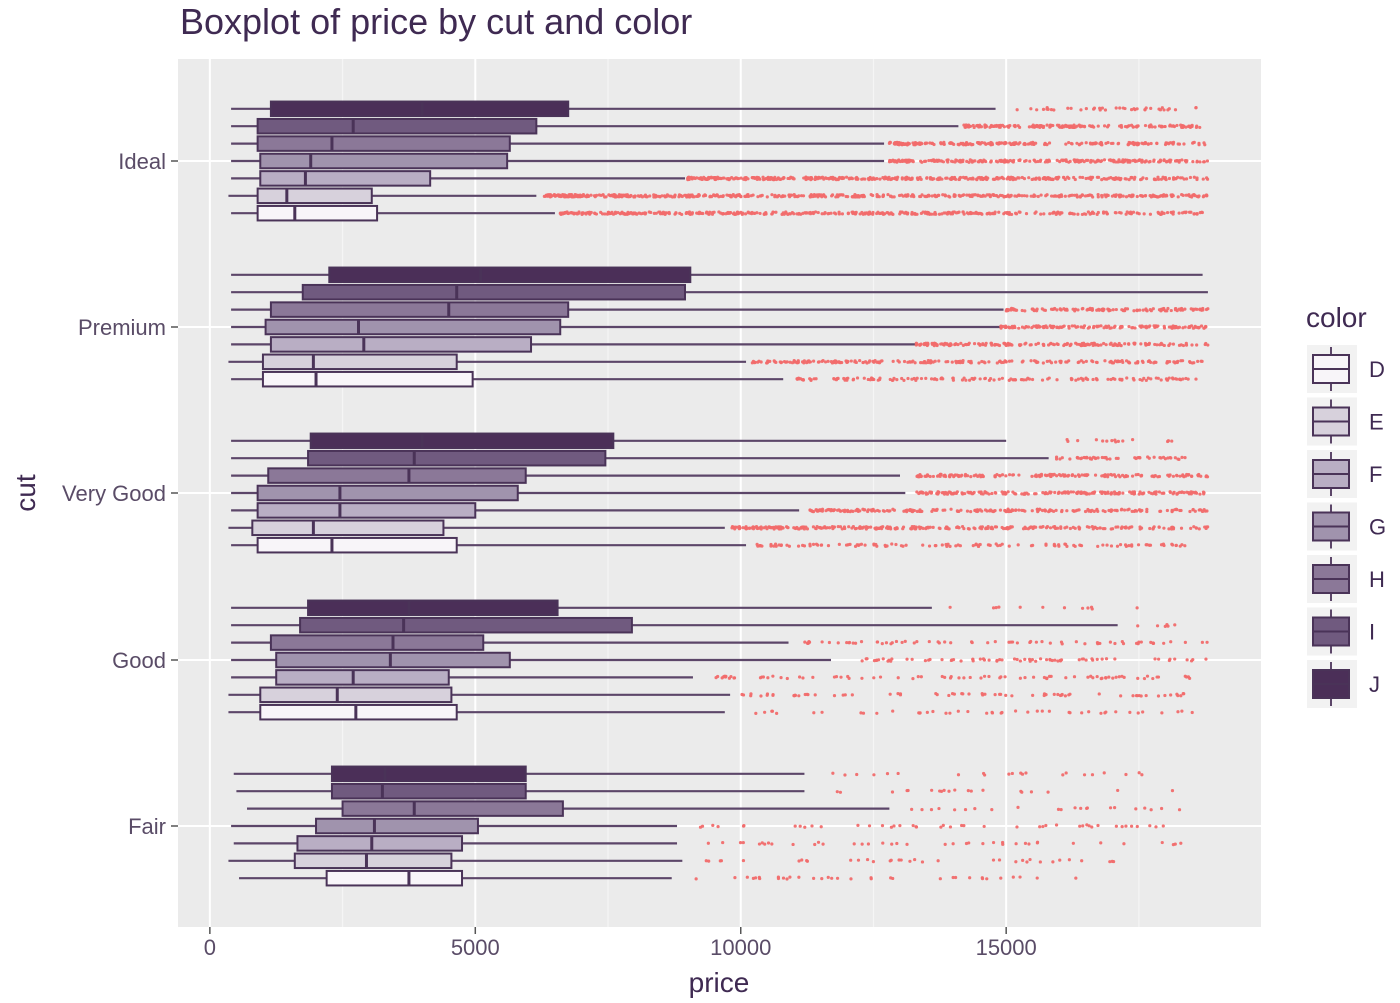 The width and height of the screenshot is (1400, 1003). Describe the element at coordinates (358, 712) in the screenshot. I see `box-good-d` at that location.